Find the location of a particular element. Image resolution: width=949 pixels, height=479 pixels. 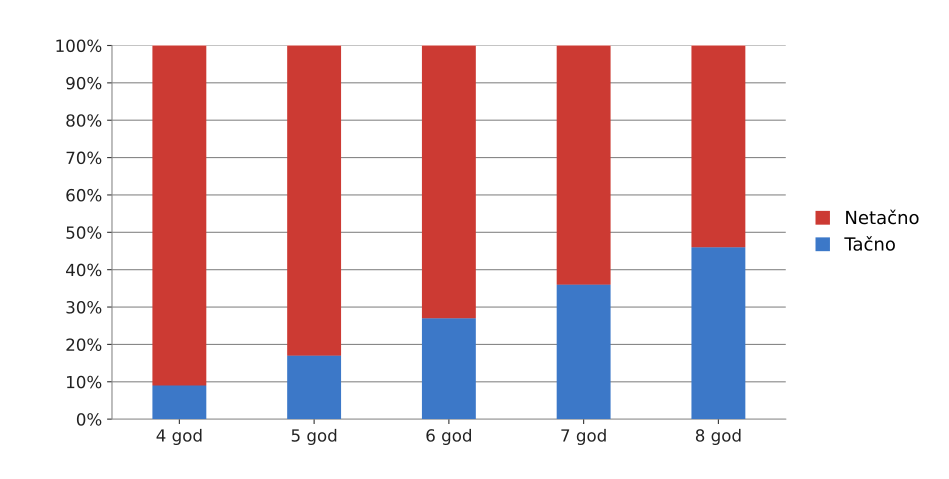

legend-label: Tačno is located at coordinates (869, 243).